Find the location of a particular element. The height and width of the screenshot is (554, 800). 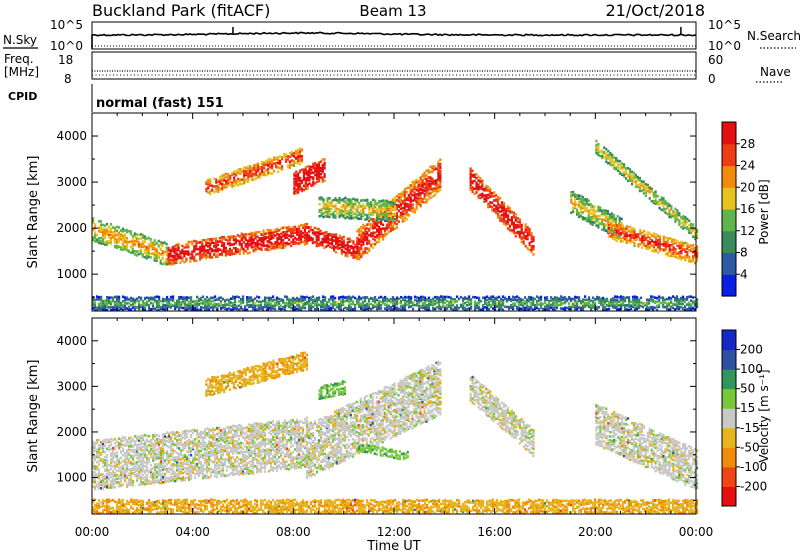

noise-sky-trace is located at coordinates (394, 40).